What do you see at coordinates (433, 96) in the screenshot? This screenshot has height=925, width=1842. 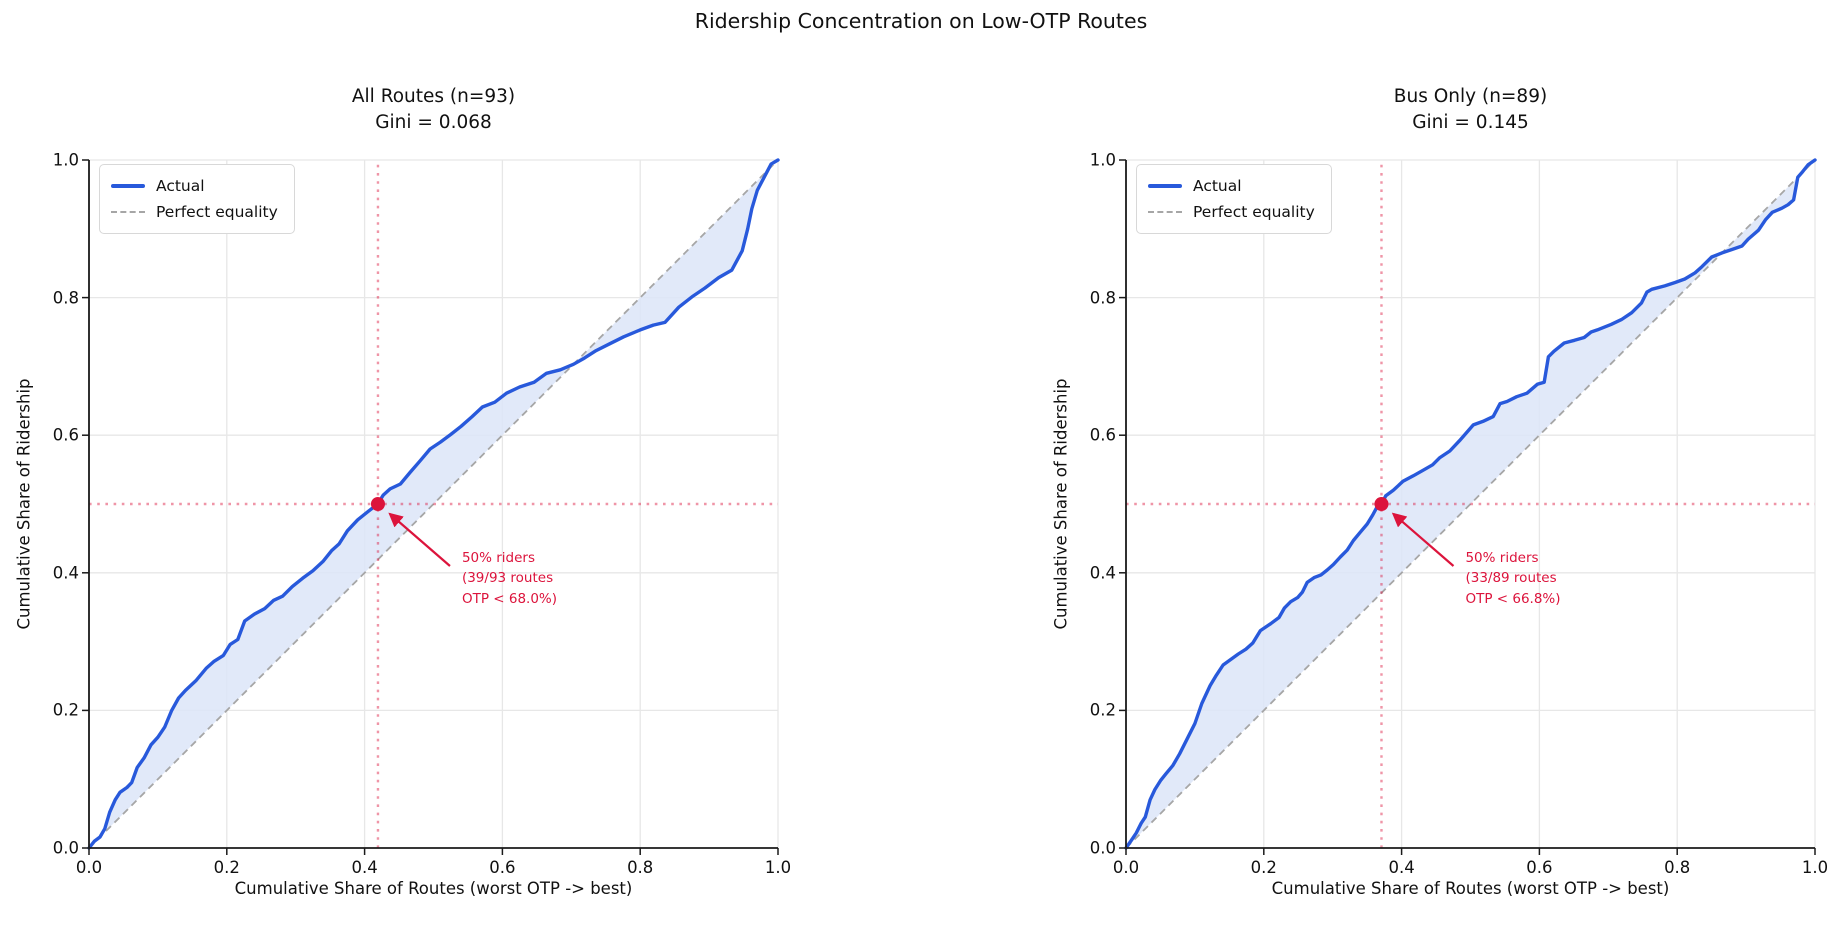 I see `subplot-title-line: All Routes (n=93)` at bounding box center [433, 96].